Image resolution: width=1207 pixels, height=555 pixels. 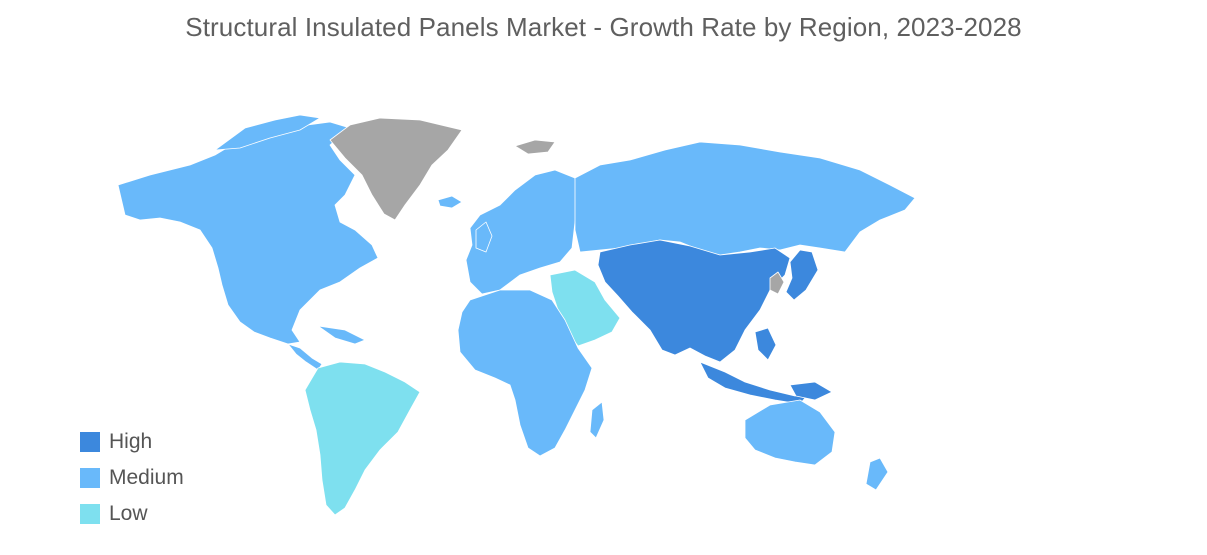 What do you see at coordinates (535, 147) in the screenshot?
I see `region-svalbard` at bounding box center [535, 147].